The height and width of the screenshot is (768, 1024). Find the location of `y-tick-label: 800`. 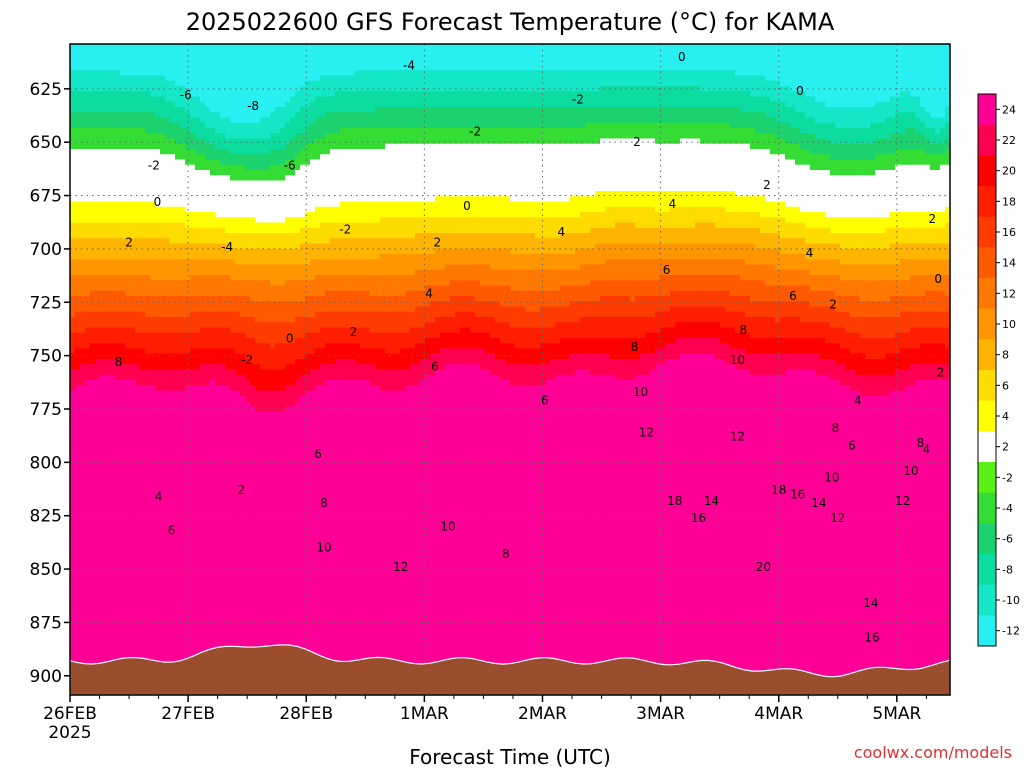

y-tick-label: 800 is located at coordinates (46, 463).